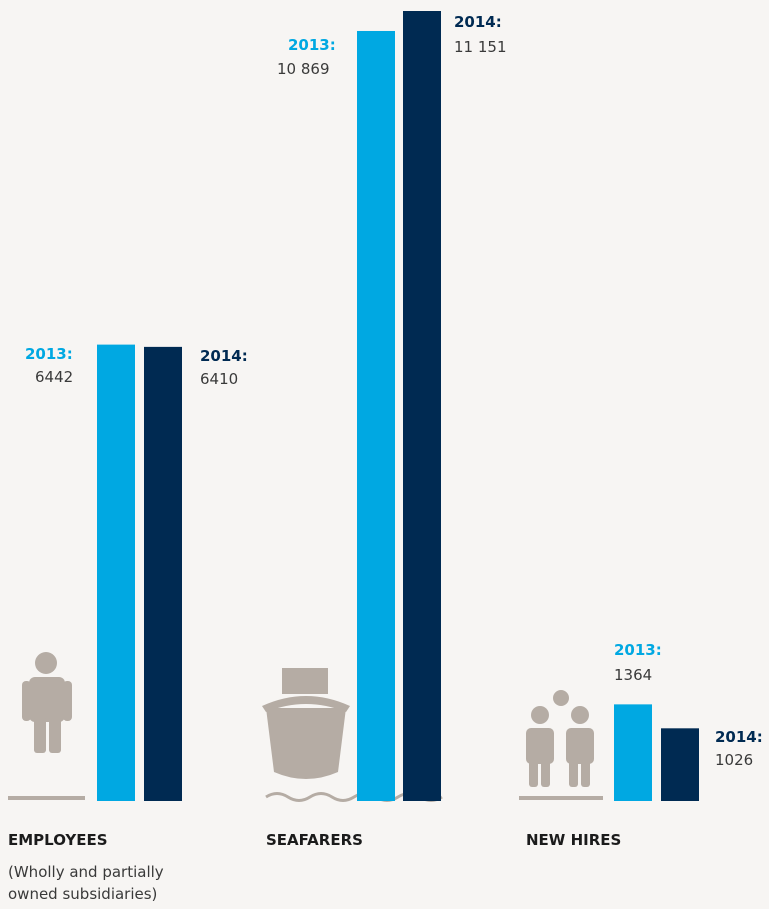 This screenshot has width=769, height=909. I want to click on bar-new-hires-2013, so click(633, 752).